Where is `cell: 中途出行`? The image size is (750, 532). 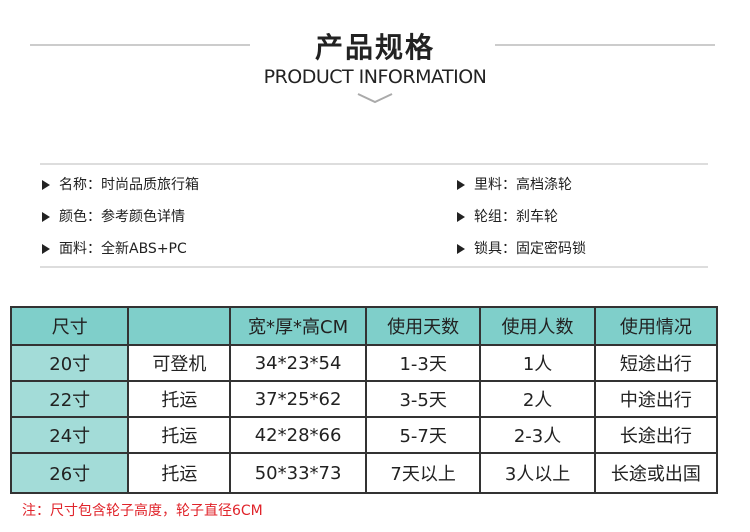
cell: 中途出行 is located at coordinates (656, 399).